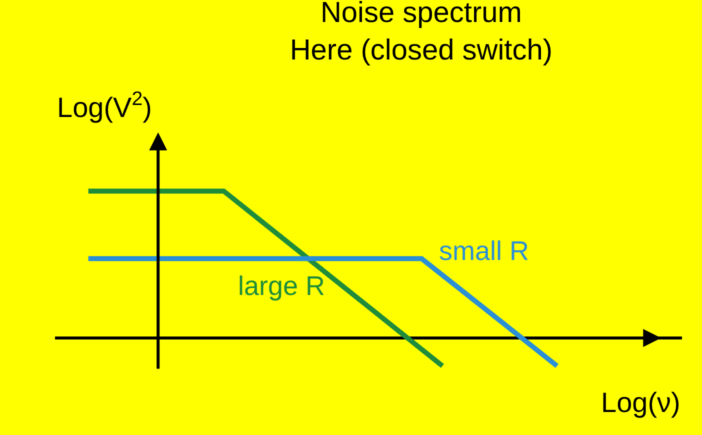  I want to click on series-label: large R, so click(282, 286).